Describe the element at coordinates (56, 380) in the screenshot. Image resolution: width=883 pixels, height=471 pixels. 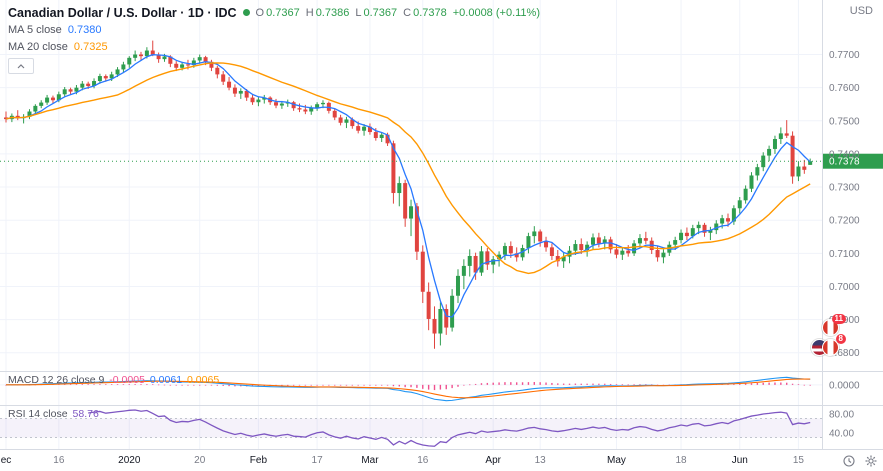
I see `macd-label: MACD 12 26 close 9` at that location.